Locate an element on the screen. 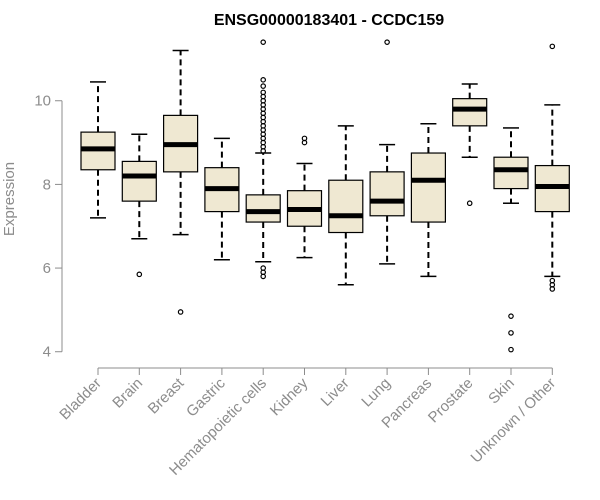  x-tick-label: Breast is located at coordinates (166, 395).